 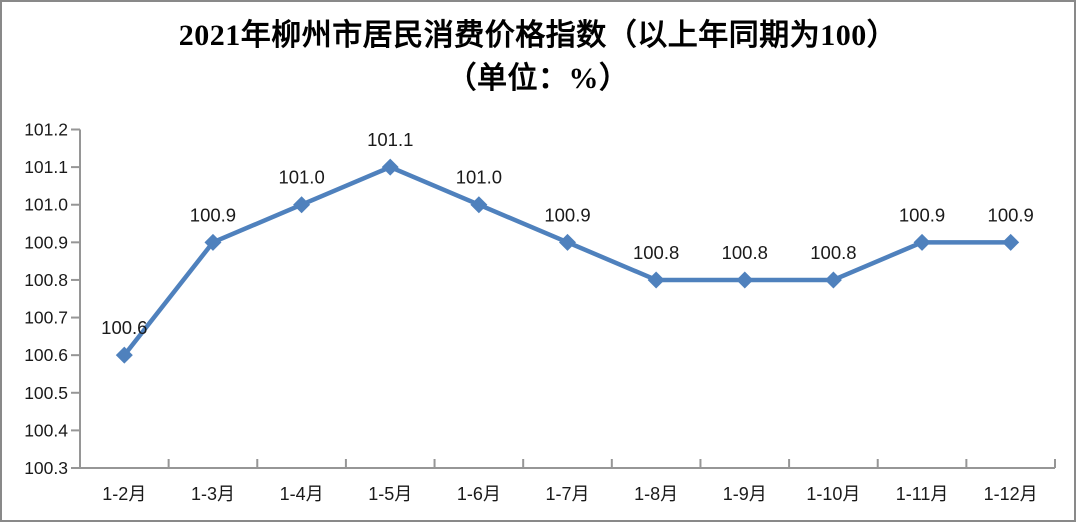 I want to click on data-point-label: 100.6, so click(x=124, y=327).